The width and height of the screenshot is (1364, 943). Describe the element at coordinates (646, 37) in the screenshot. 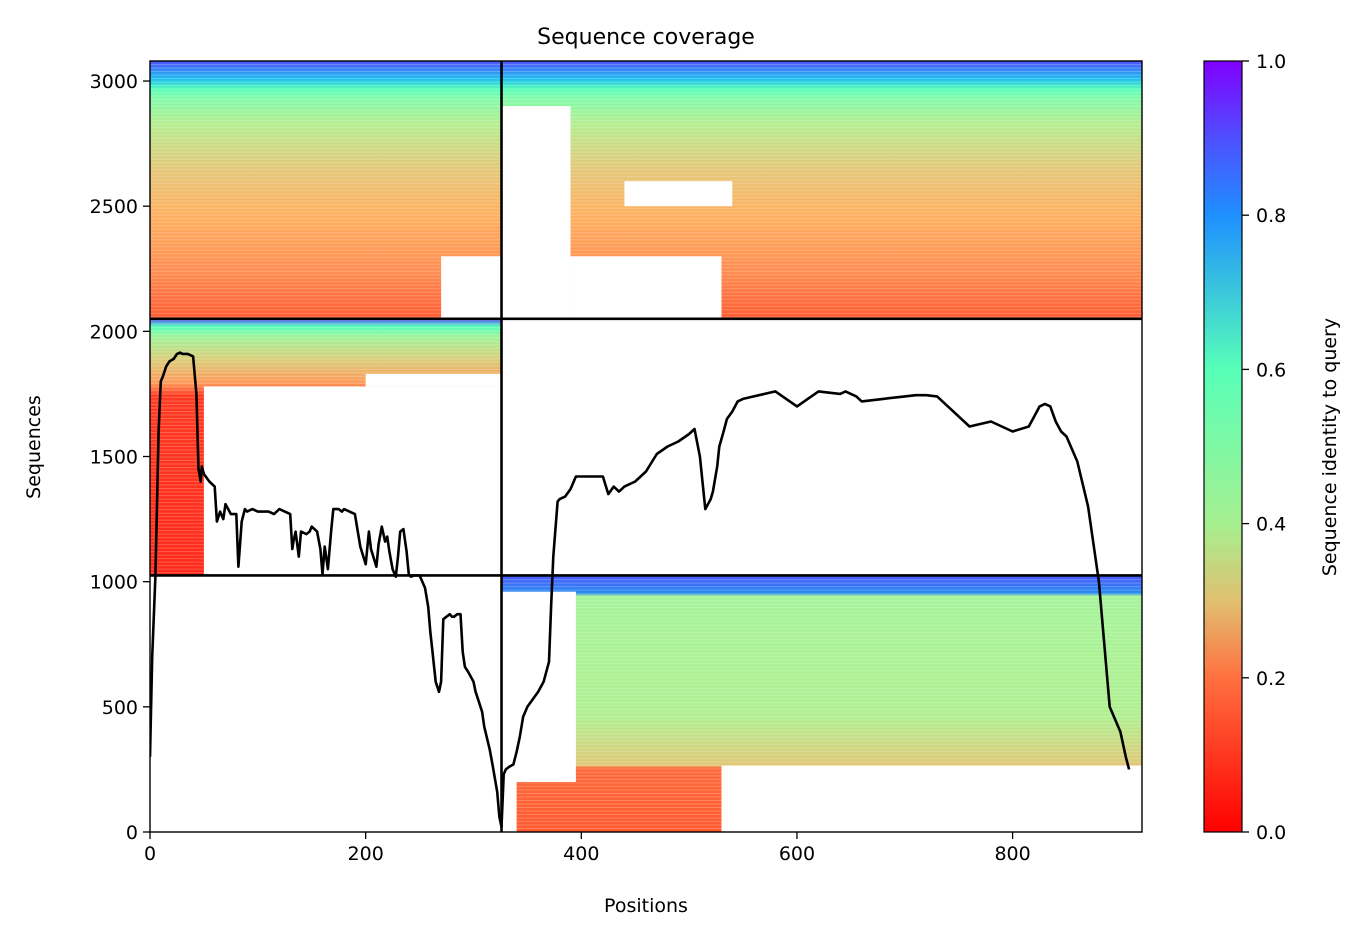

I see `chart-title: Sequence coverage` at that location.